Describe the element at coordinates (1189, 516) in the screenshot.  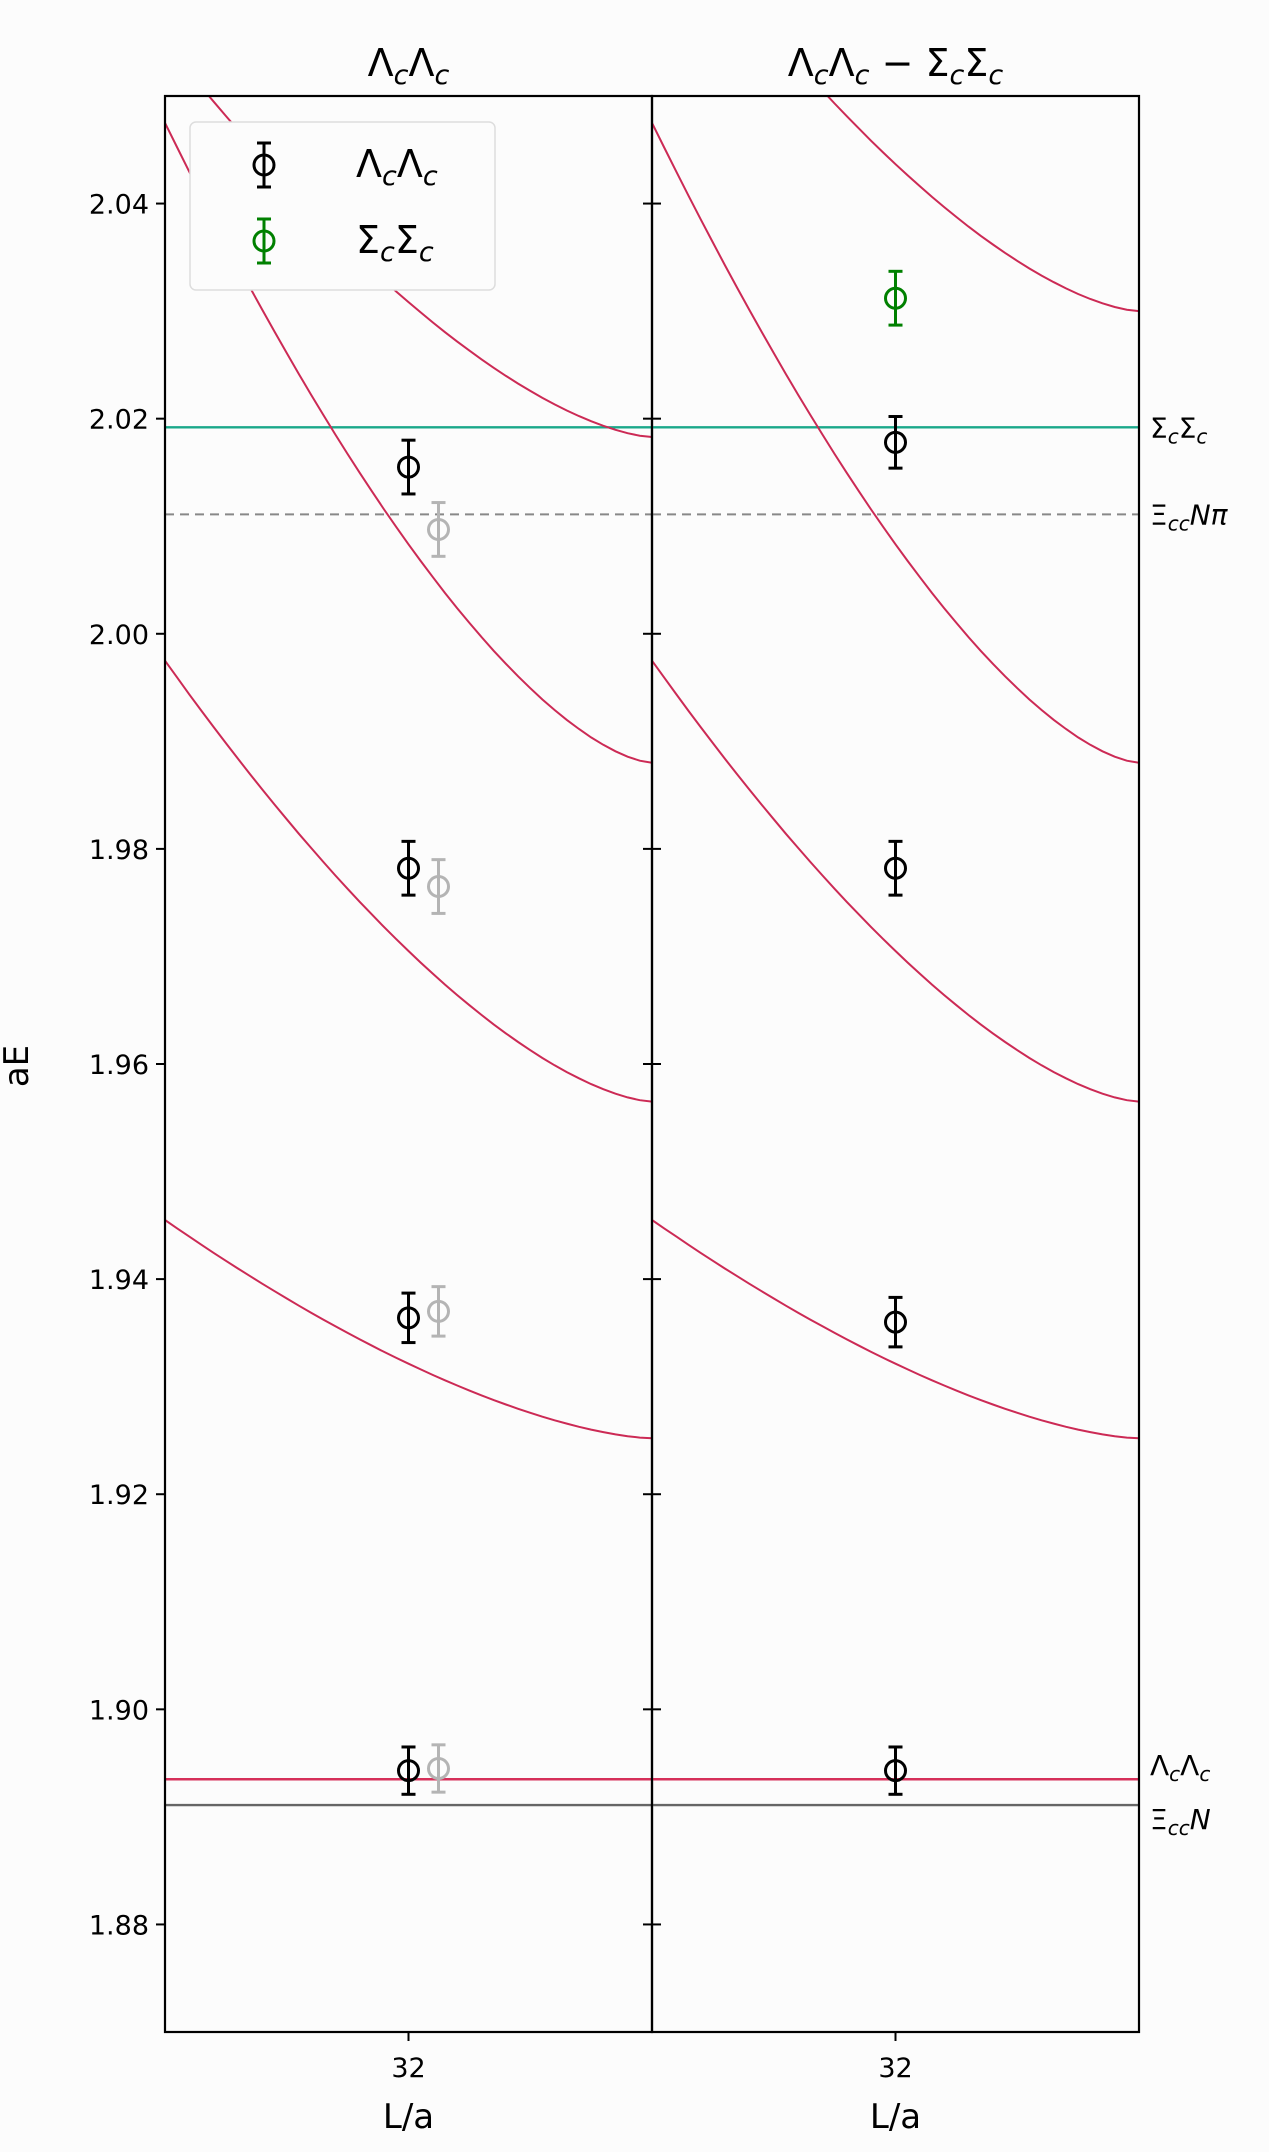
I see `threshold-label: Ξcc​Nπ` at that location.